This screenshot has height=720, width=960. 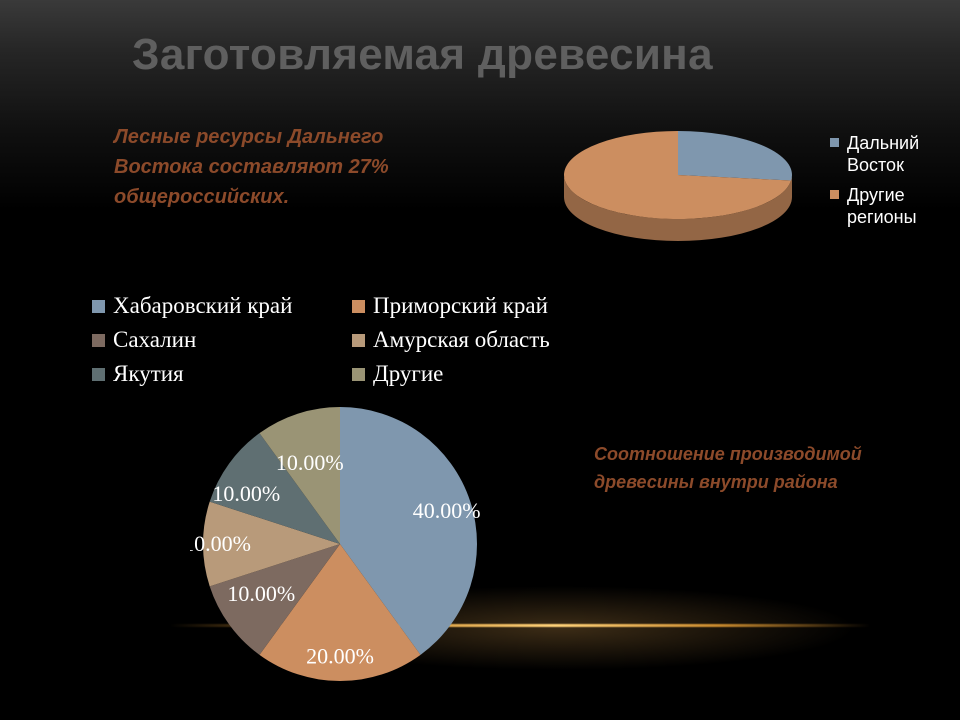 I want to click on legend-label: Дальний Восток, so click(x=883, y=154).